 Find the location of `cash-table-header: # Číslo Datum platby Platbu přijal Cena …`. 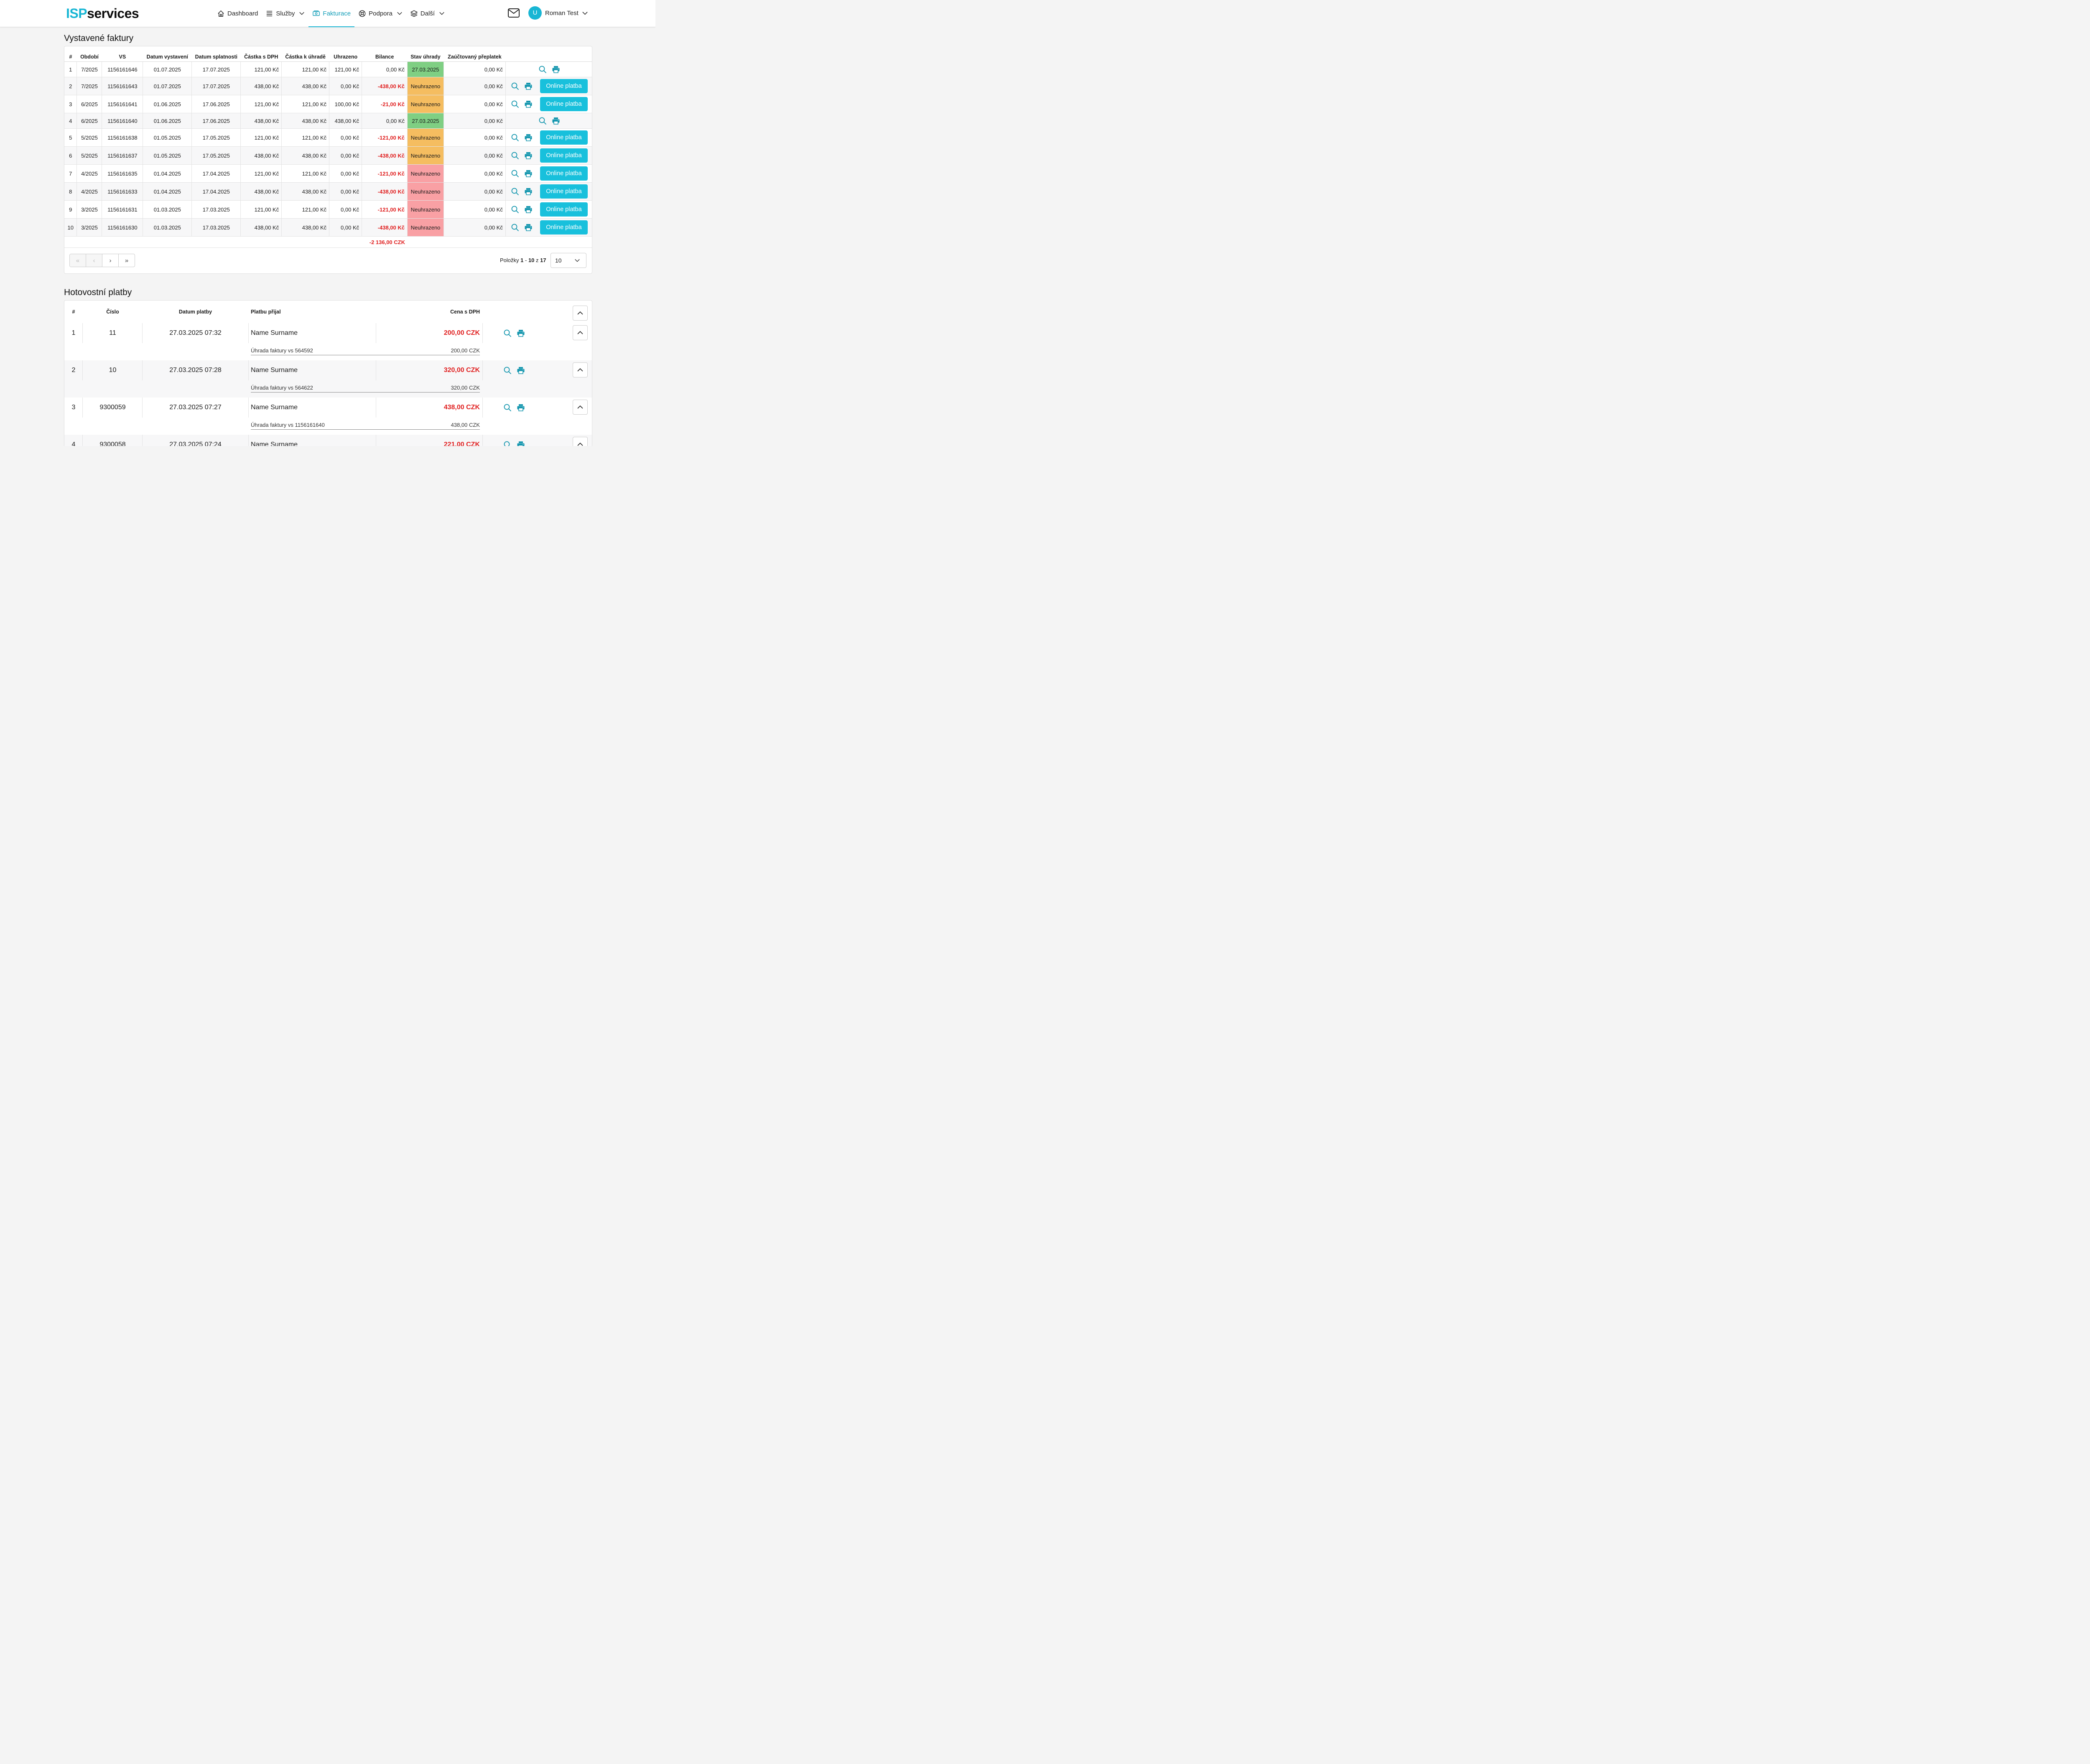

cash-table-header: # Číslo Datum platby Platbu přijal Cena … is located at coordinates (328, 312).